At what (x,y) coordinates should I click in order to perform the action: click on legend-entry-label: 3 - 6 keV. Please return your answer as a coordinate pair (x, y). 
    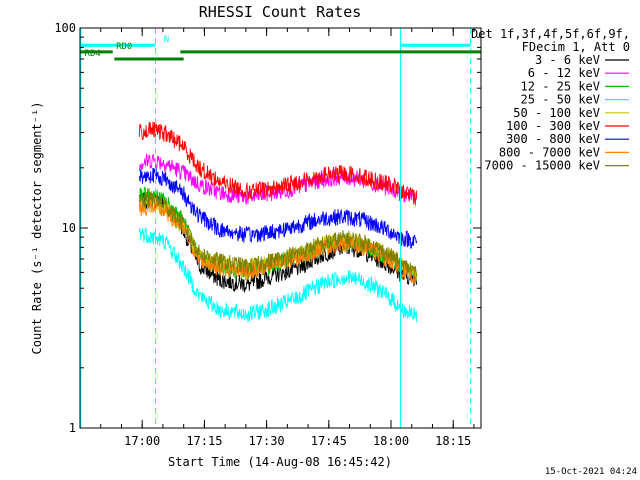
    Looking at the image, I should click on (567, 60).